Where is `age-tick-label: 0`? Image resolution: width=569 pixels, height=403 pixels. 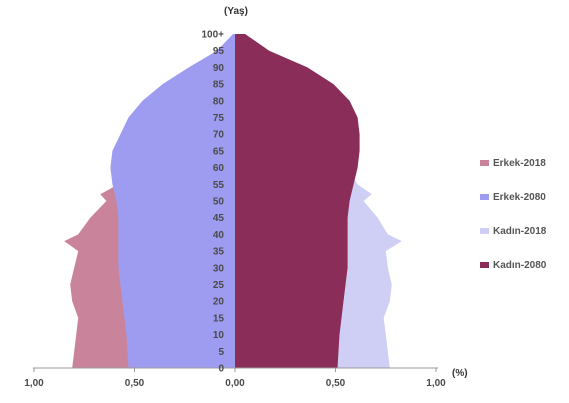 age-tick-label: 0 is located at coordinates (221, 369).